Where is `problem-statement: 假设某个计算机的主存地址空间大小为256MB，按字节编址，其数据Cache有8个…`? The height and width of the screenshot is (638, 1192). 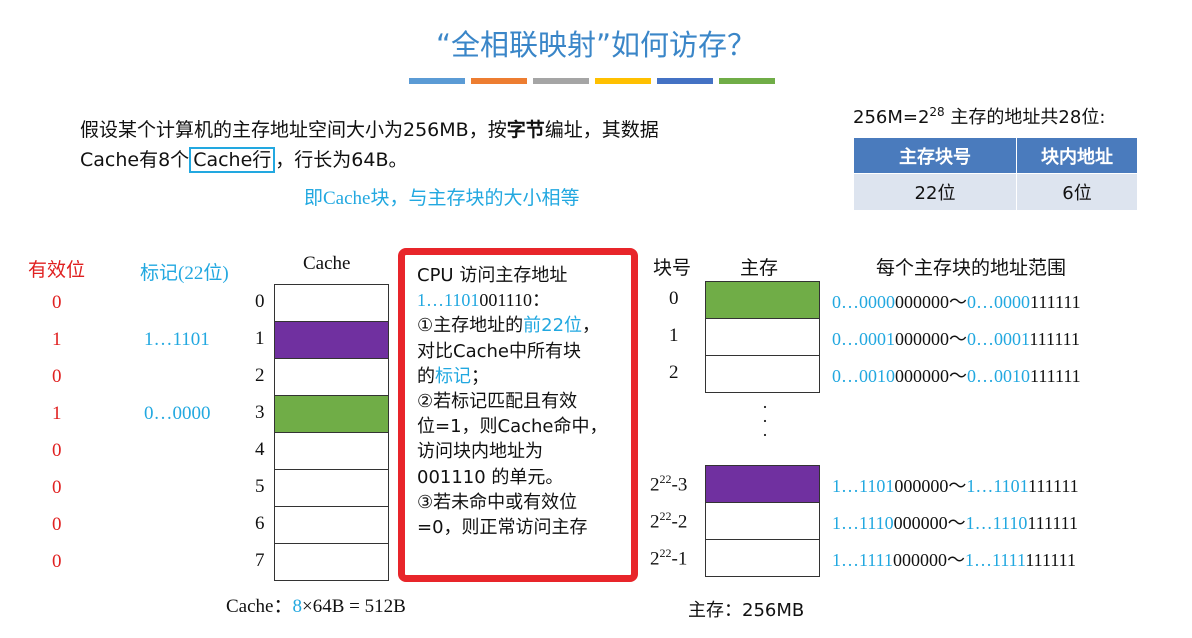 problem-statement: 假设某个计算机的主存地址空间大小为256MB，按字节编址，其数据Cache有8个… is located at coordinates (380, 145).